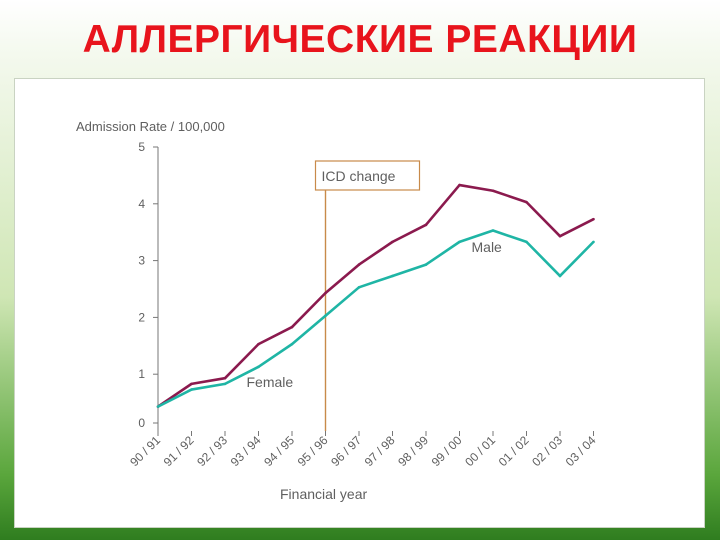 This screenshot has height=540, width=720. I want to click on y-tick-label: 0, so click(141, 423).